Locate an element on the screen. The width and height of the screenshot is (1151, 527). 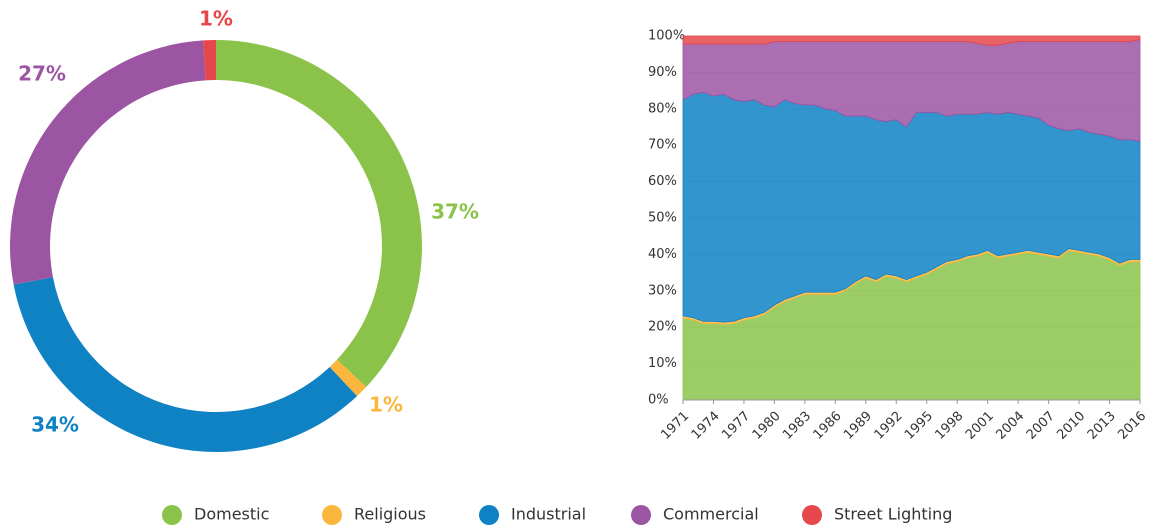
x-tick-label: 1998 is located at coordinates (949, 426).